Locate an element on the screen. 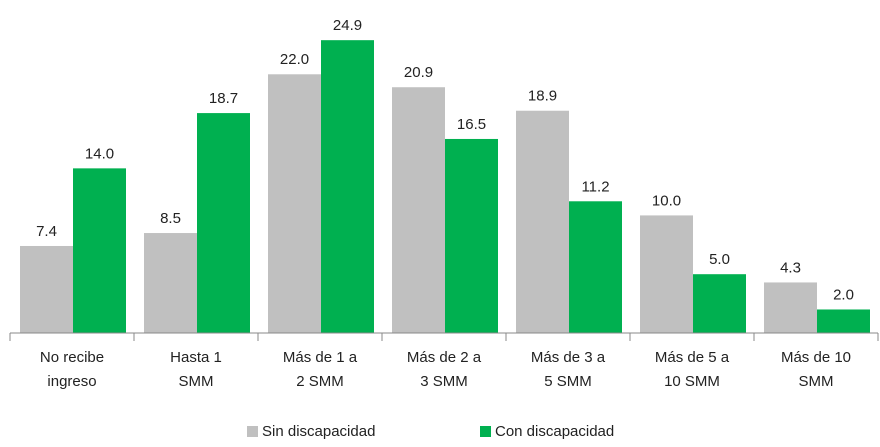  x-tick-label: 5 SMM is located at coordinates (568, 381).